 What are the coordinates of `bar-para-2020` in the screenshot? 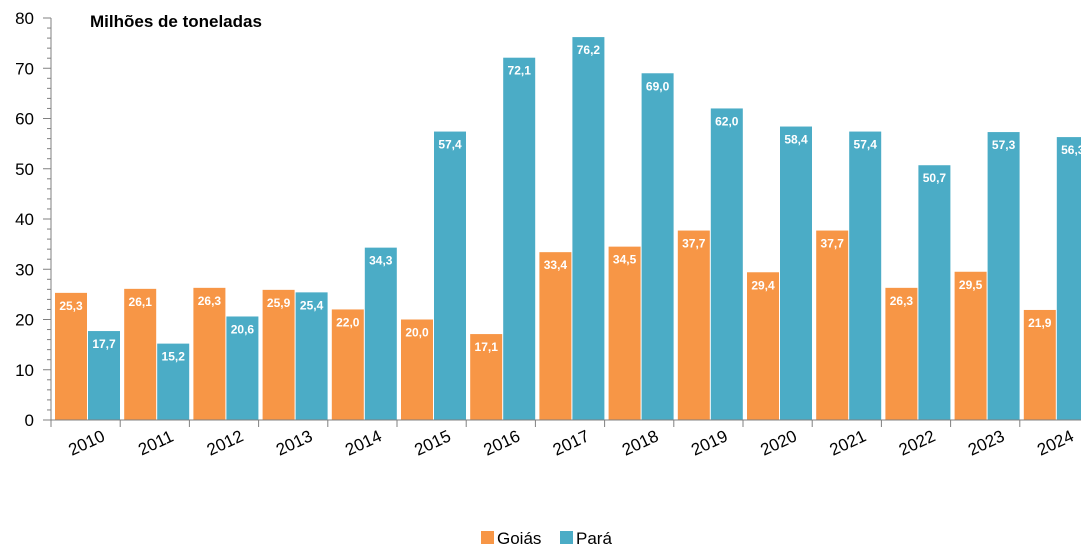 It's located at (796, 273).